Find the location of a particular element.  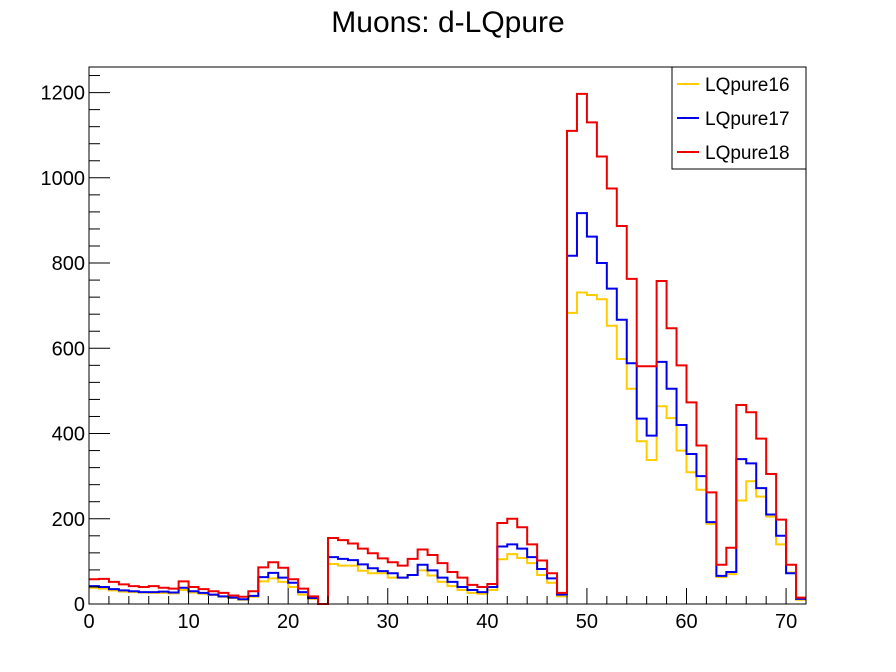

y-tick-label: 800 is located at coordinates (68, 264).